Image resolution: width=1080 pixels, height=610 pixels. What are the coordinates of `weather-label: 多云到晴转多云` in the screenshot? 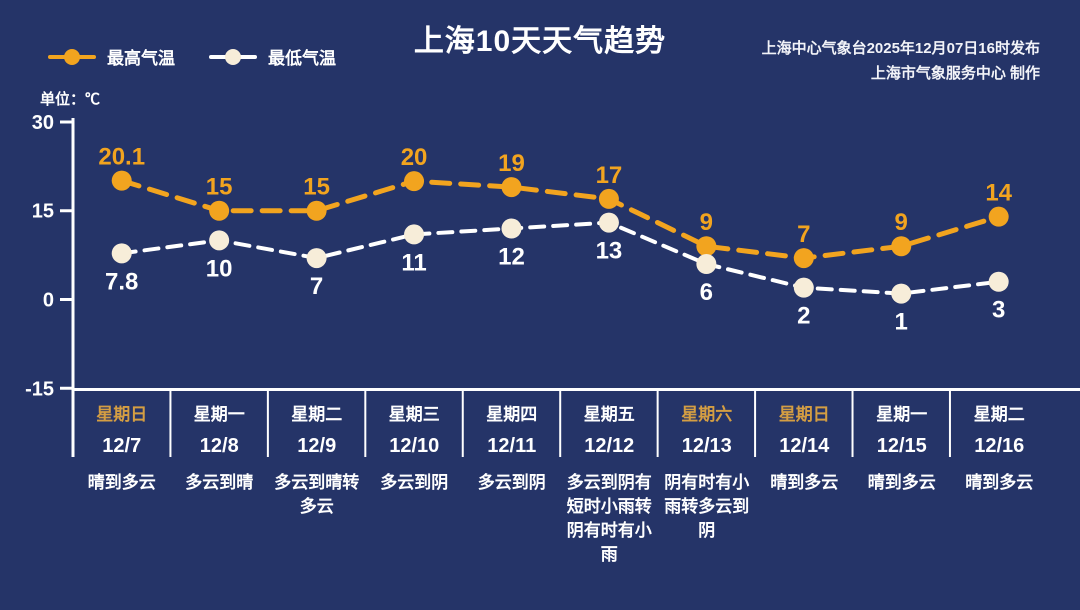 It's located at (317, 494).